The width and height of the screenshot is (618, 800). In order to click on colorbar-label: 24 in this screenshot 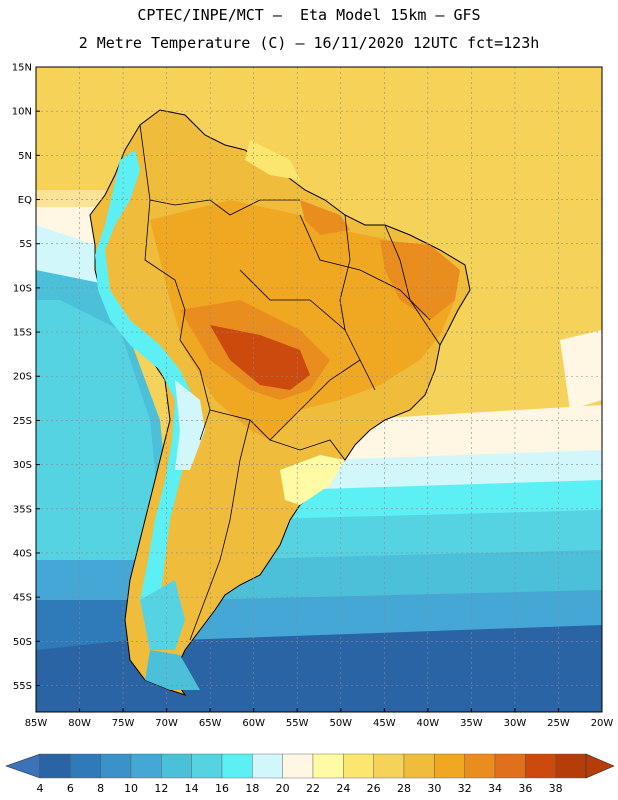, I will do `click(343, 788)`.